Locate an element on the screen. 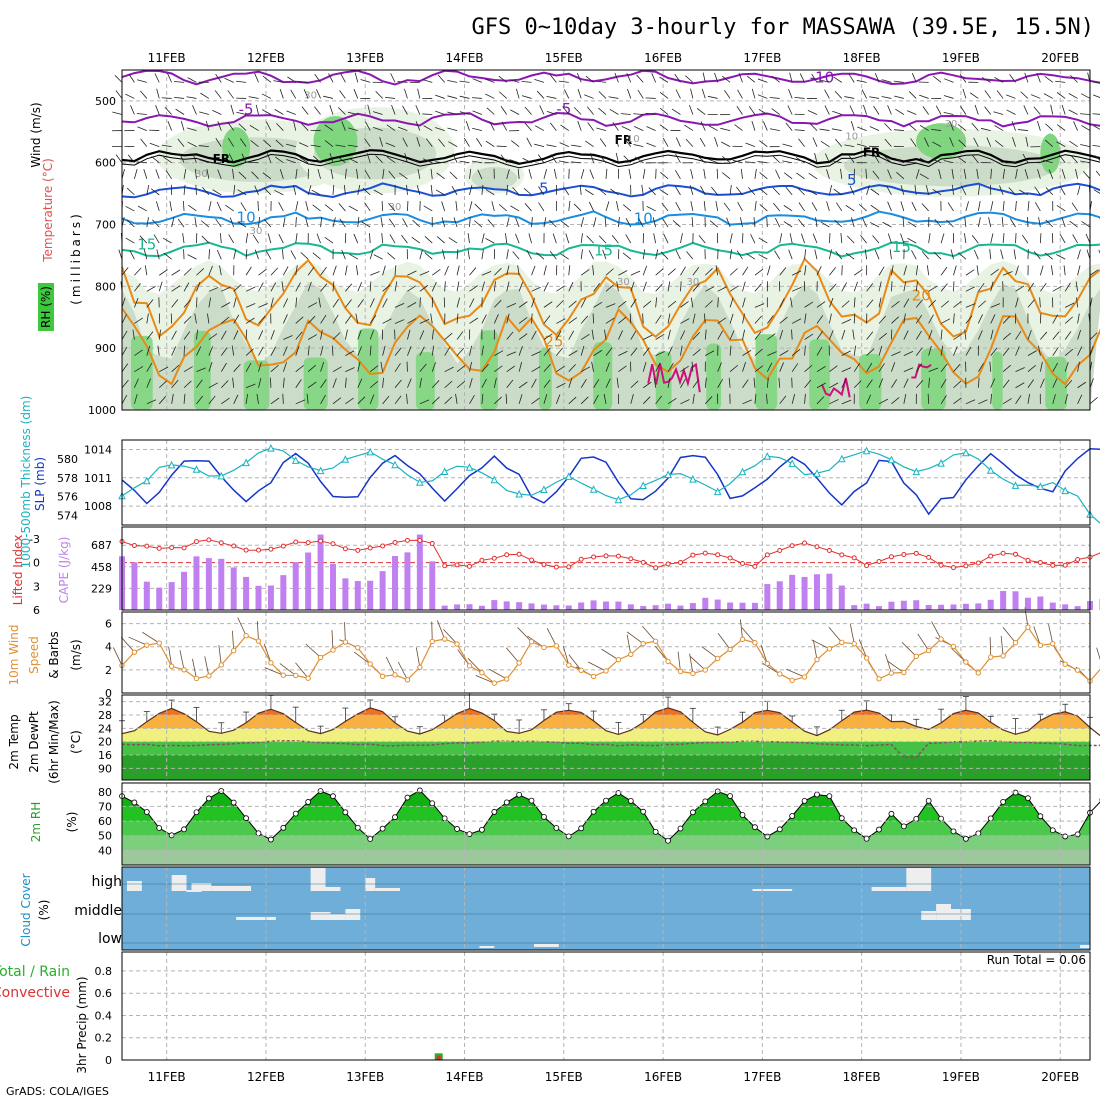 The height and width of the screenshot is (1100, 1100). wind10-barb is located at coordinates (597, 666).